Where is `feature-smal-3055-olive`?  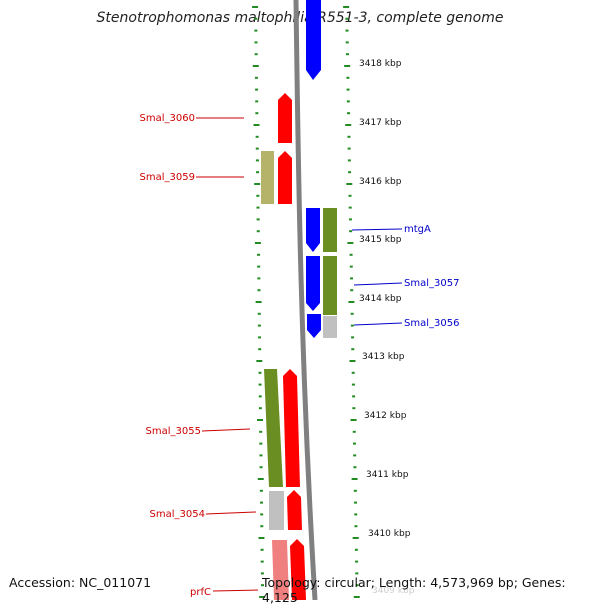 feature-smal-3055-olive is located at coordinates (273, 428).